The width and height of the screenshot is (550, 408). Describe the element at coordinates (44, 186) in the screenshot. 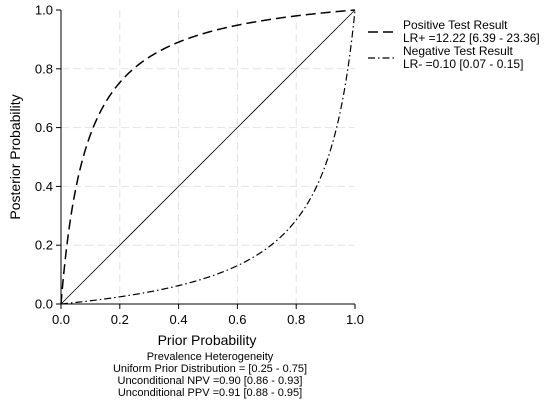

I see `y-tick-label: 0.4` at that location.